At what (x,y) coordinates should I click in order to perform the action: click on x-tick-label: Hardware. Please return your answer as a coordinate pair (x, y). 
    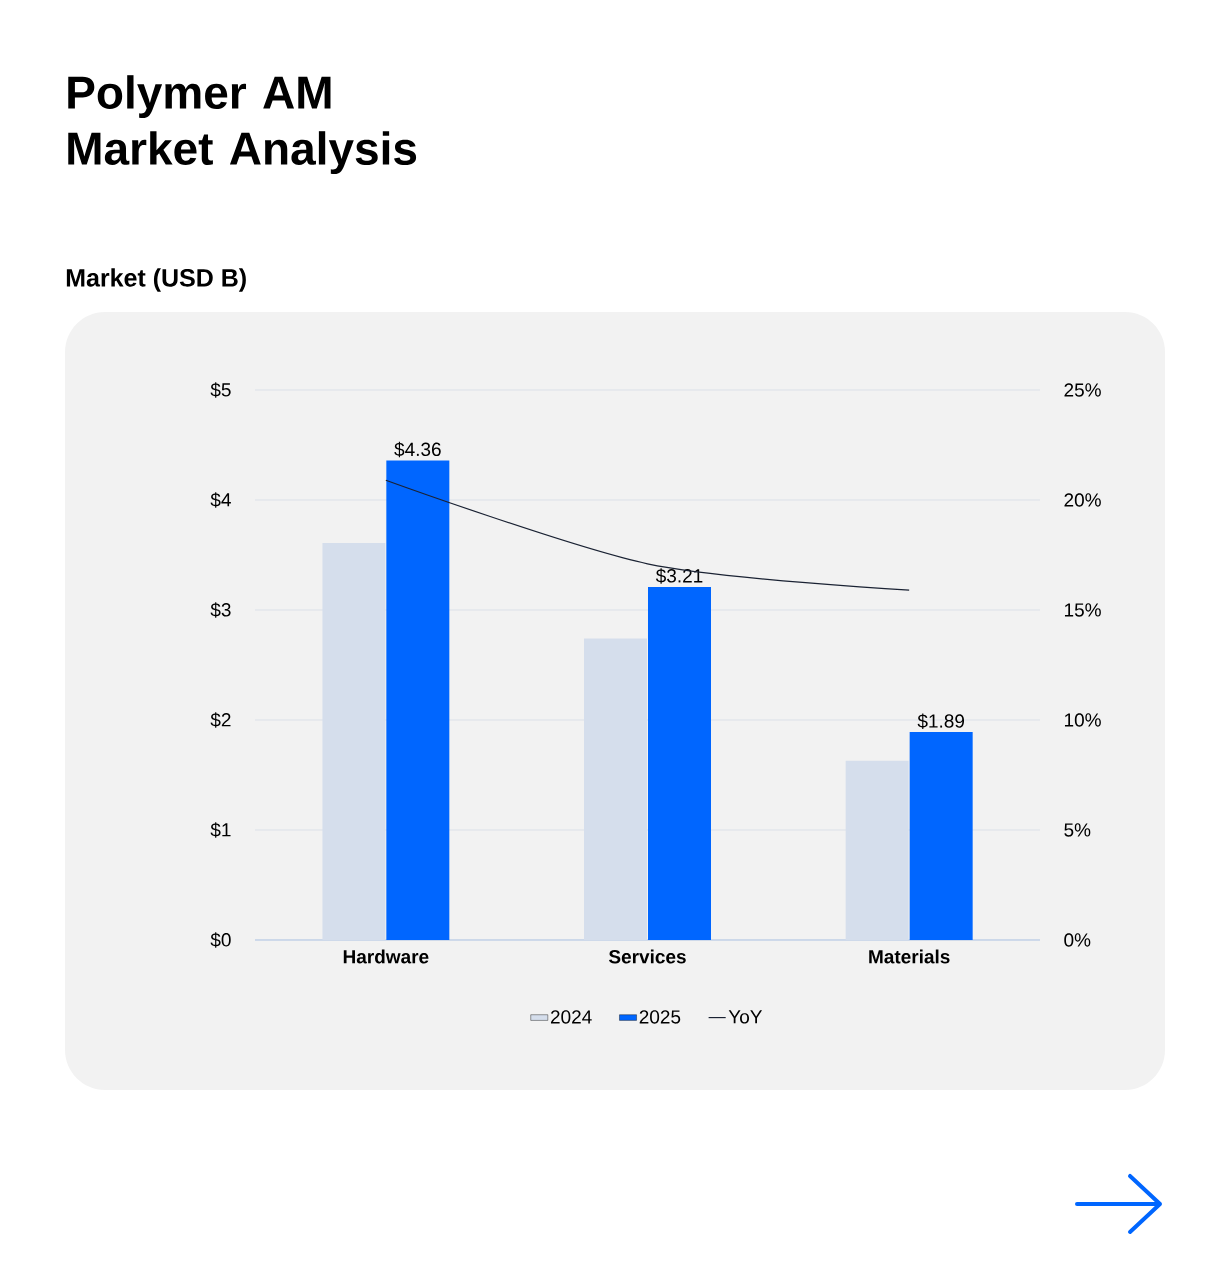
    Looking at the image, I should click on (386, 956).